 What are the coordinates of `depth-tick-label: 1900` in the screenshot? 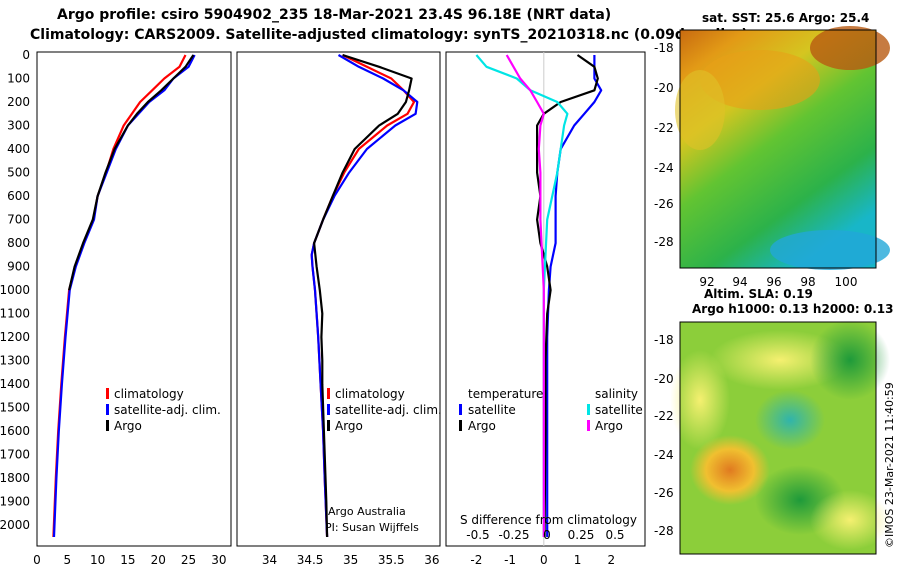 It's located at (15, 502).